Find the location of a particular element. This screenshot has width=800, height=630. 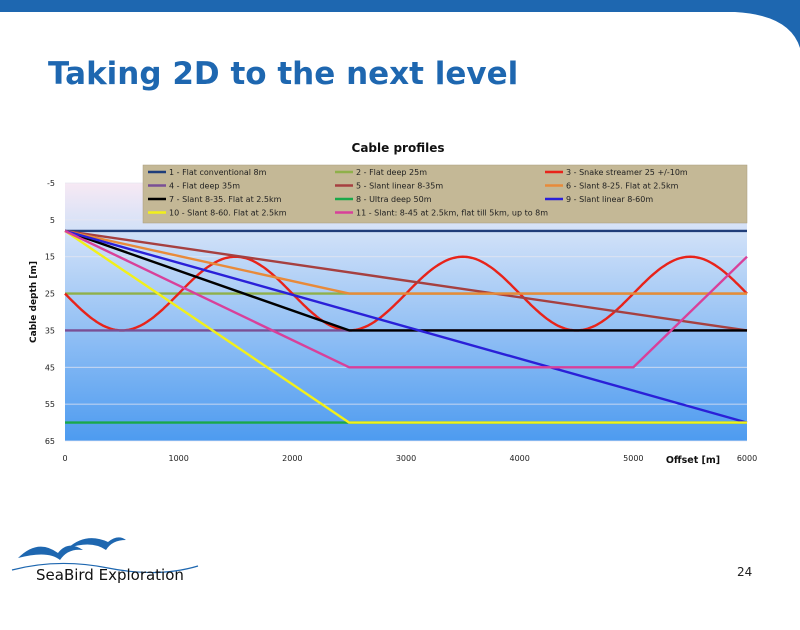

y-tick-label: 65 is located at coordinates (50, 441).